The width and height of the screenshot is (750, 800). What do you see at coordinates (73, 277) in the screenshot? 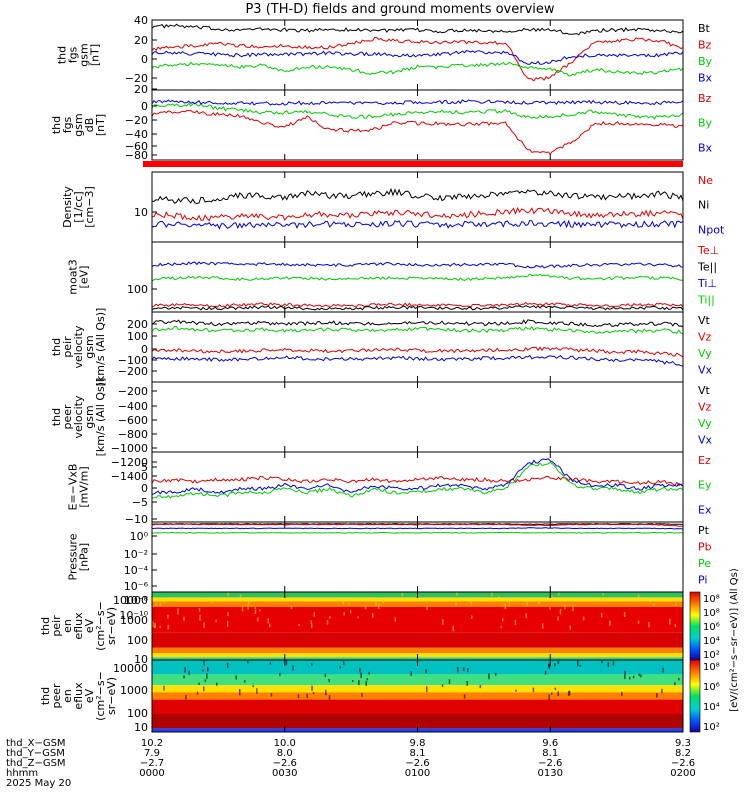
I see `ylabel-line: moat3` at bounding box center [73, 277].